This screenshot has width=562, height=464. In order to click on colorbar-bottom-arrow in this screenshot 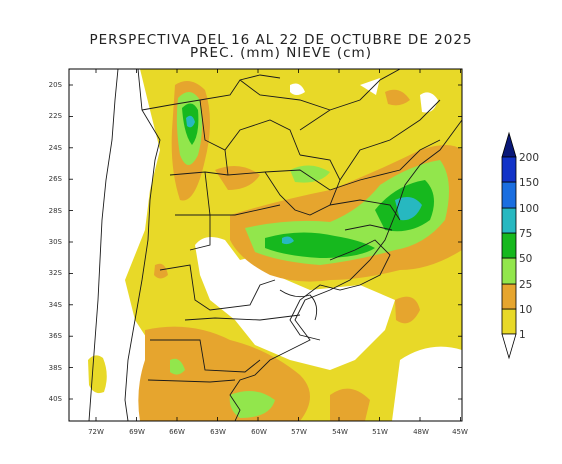, I will do `click(509, 346)`.